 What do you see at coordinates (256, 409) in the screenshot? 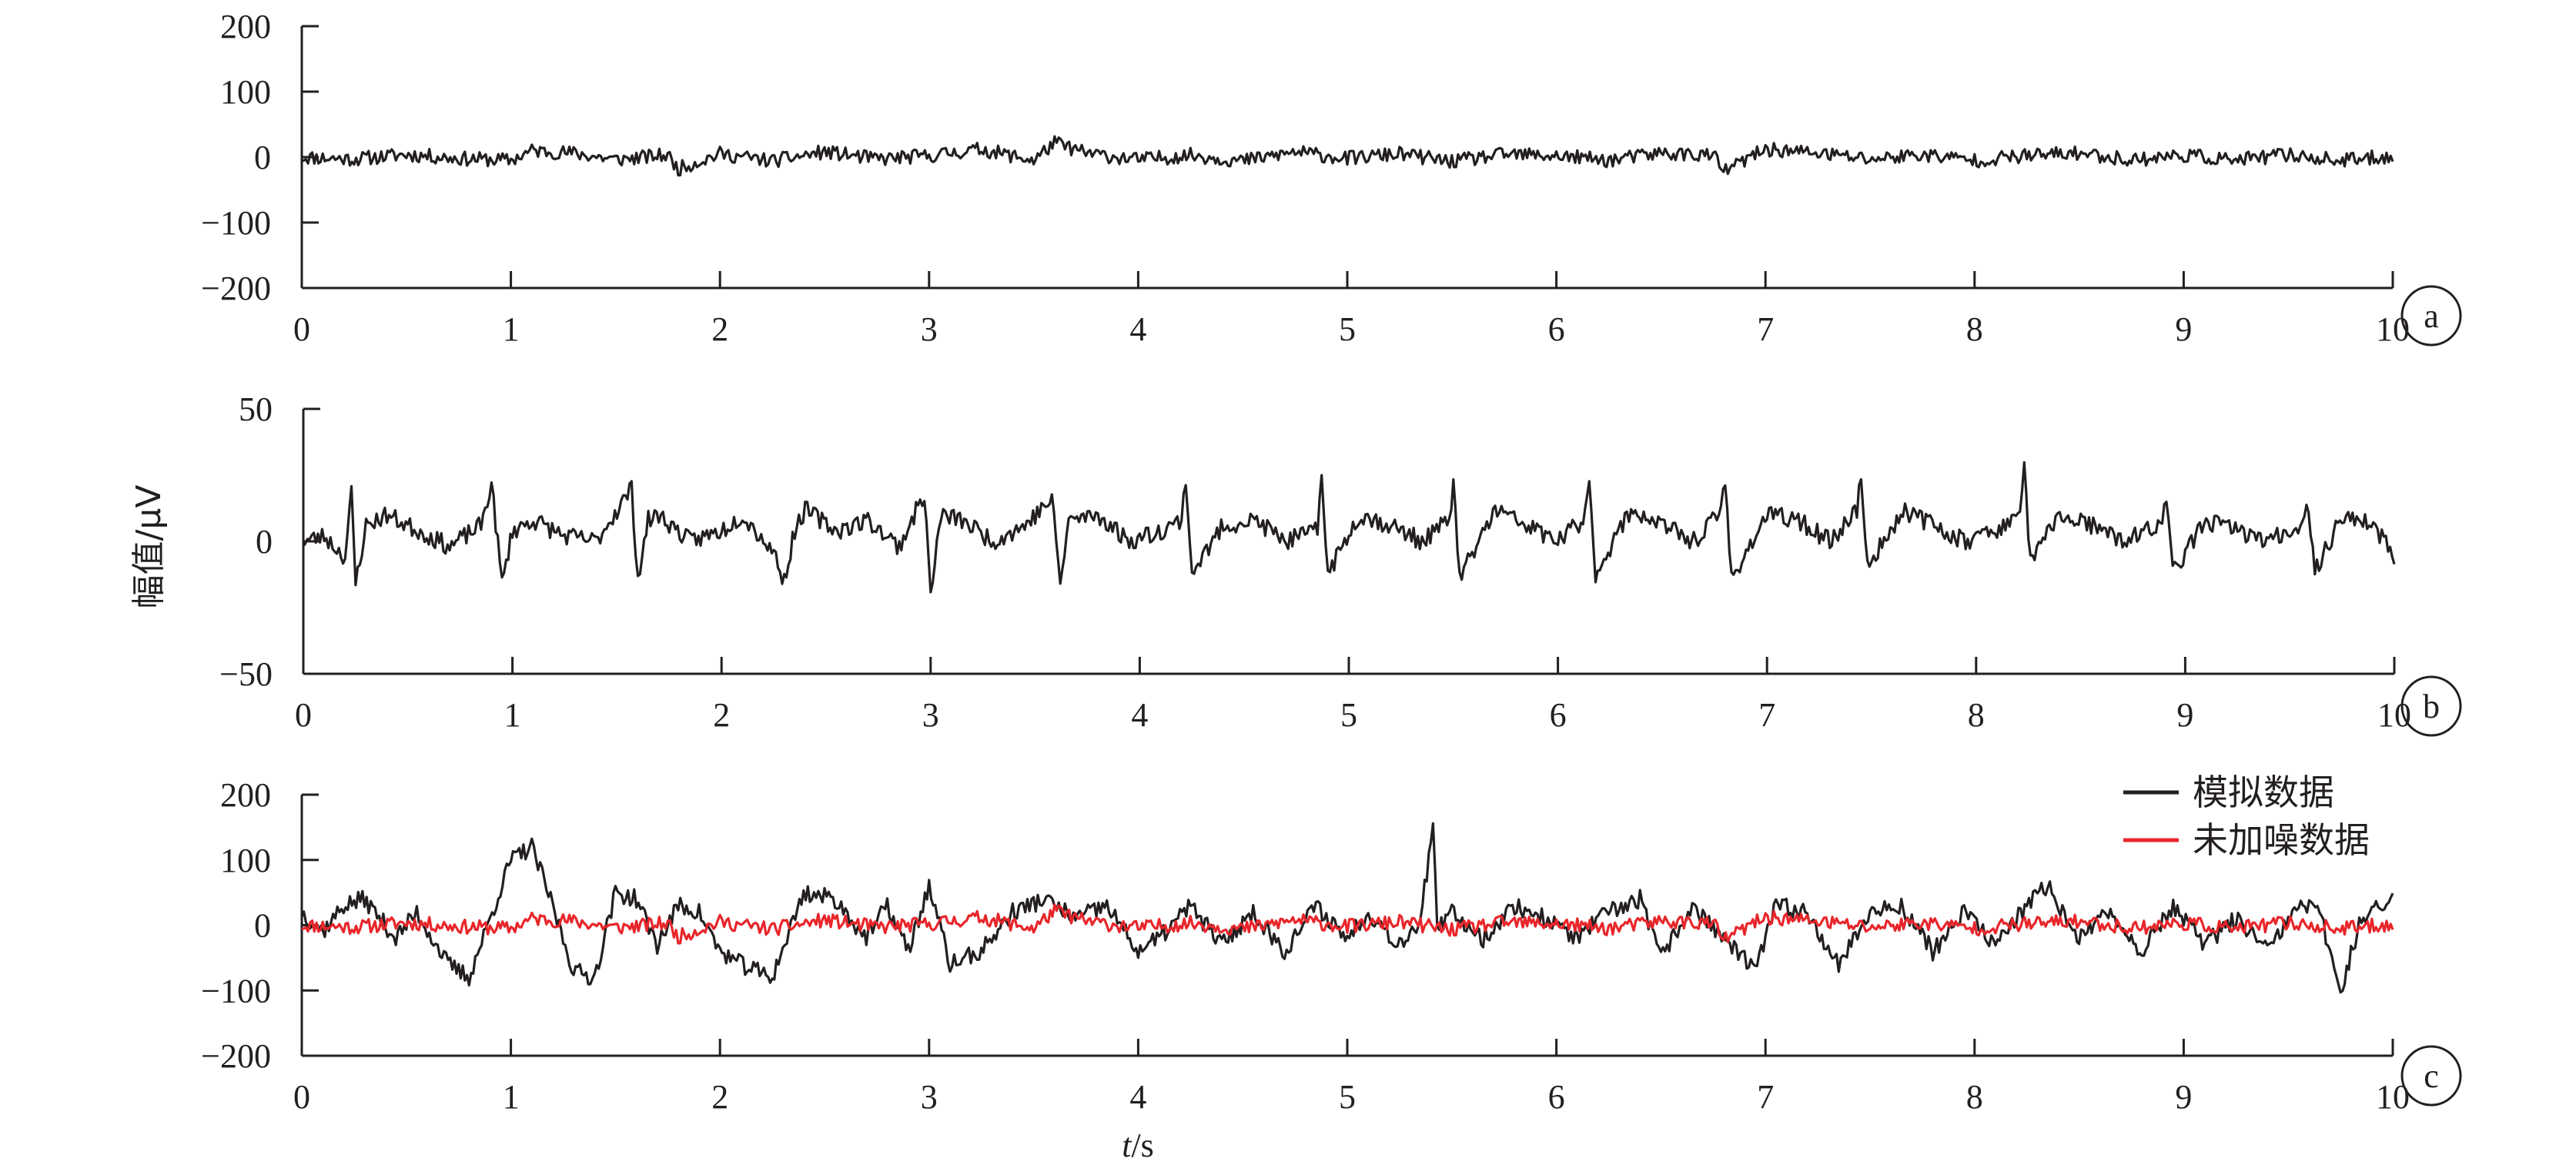
I see `panel-b-y-tick-label: 50` at bounding box center [256, 409].